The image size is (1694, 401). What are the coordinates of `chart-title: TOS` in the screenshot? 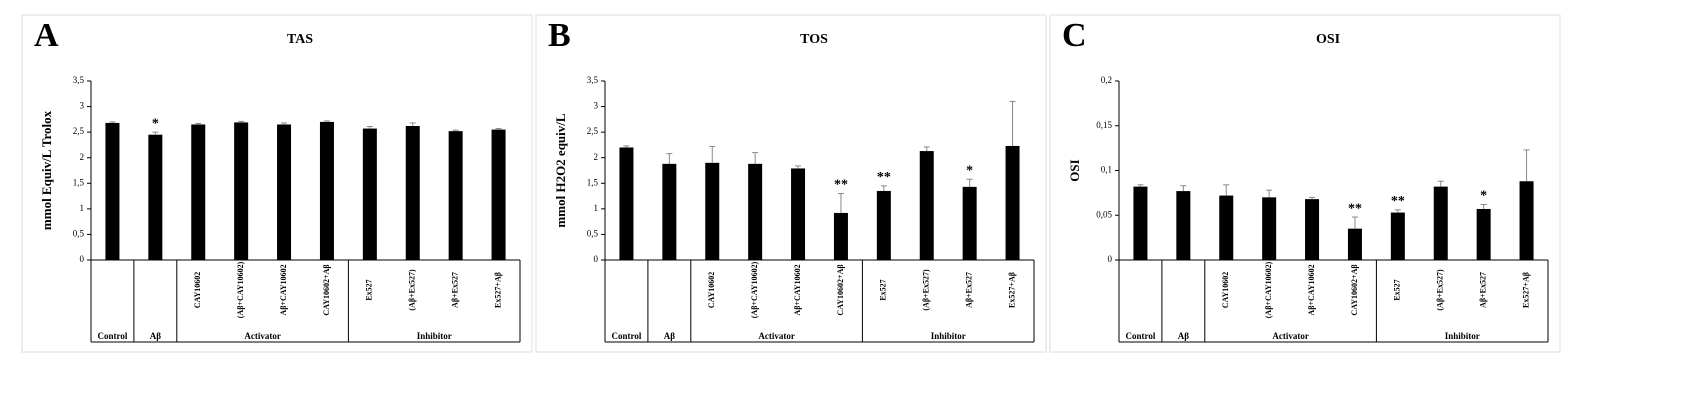 It's located at (814, 39).